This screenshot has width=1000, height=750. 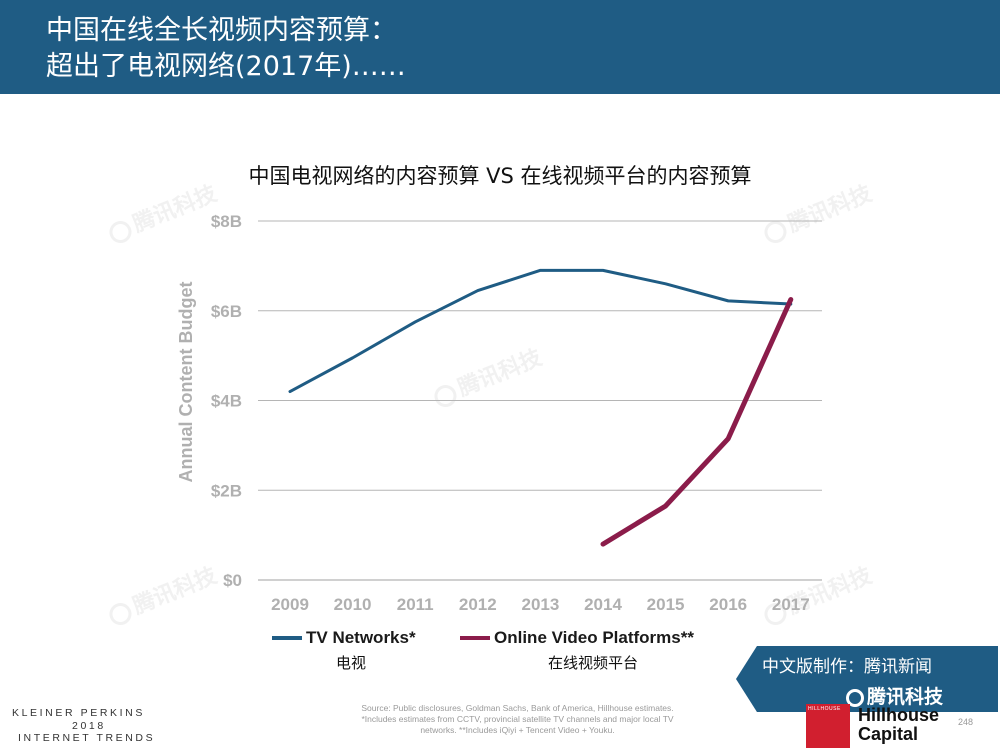 I want to click on chart-title: 中国电视网络的内容预算 VS 在线视频平台的内容预算, so click(x=500, y=176).